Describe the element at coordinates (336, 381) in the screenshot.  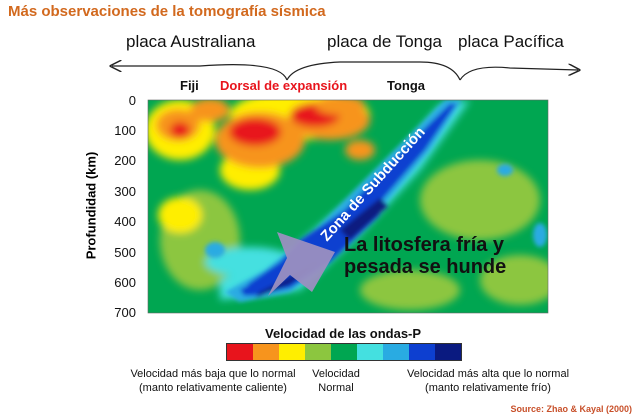
I see `legend-mid: Velocidad Normal` at that location.